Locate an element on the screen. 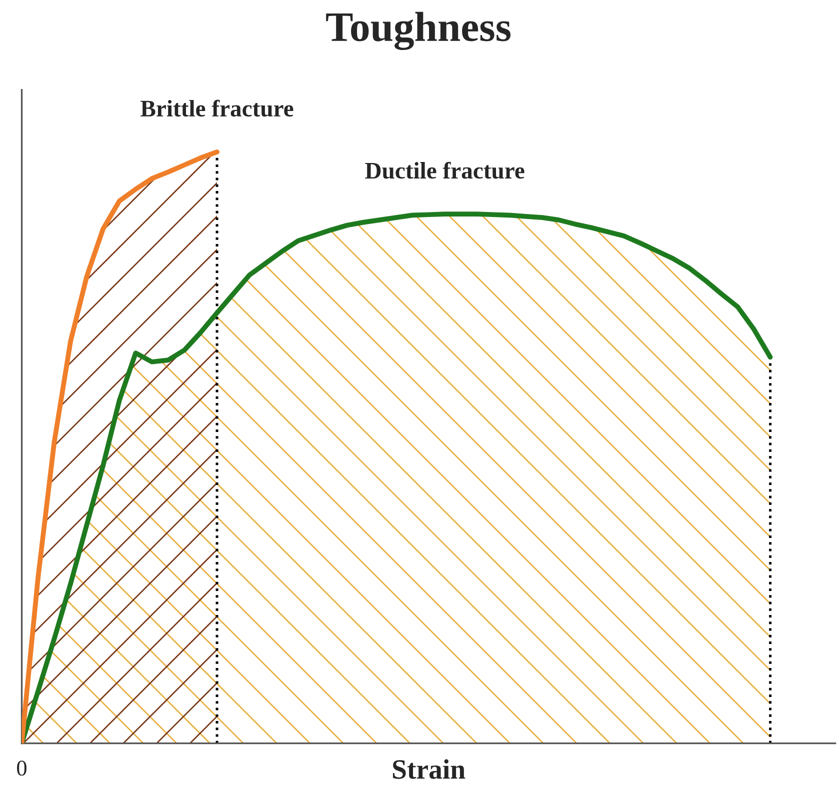 The width and height of the screenshot is (837, 795). text: 0 is located at coordinates (21, 768).